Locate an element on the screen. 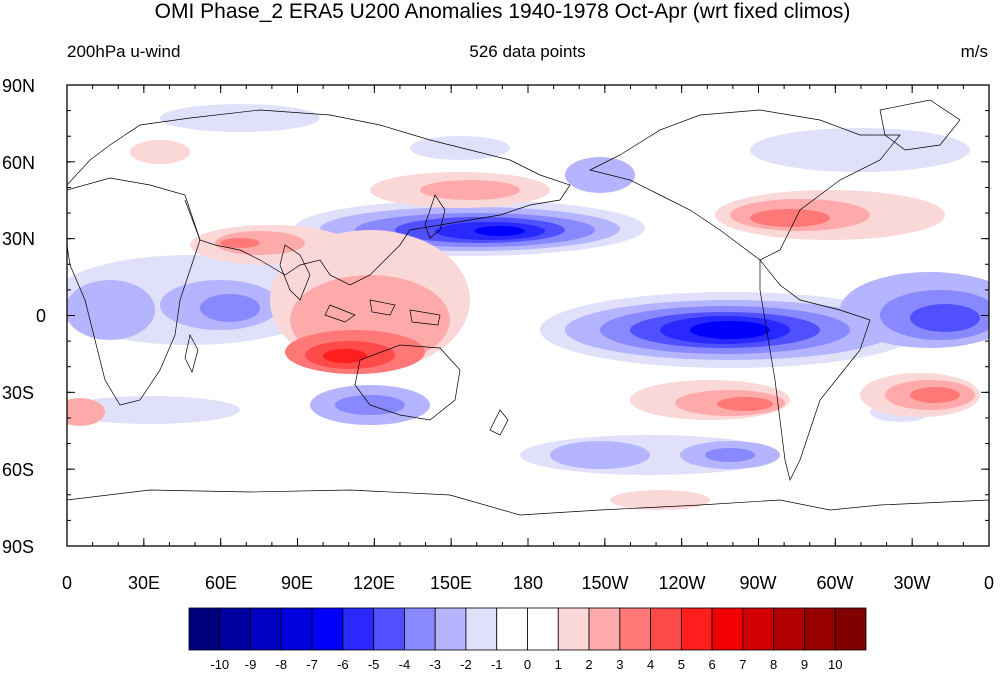 The height and width of the screenshot is (676, 1005). colorbar-label: 1 is located at coordinates (558, 664).